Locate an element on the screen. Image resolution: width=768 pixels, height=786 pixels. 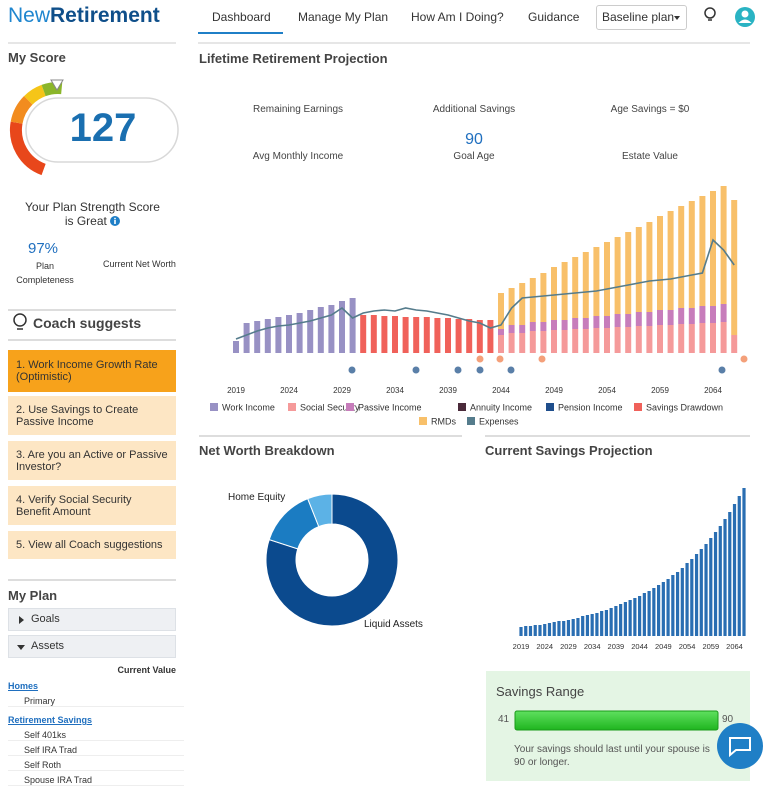
caret is located at coordinates (677, 18).